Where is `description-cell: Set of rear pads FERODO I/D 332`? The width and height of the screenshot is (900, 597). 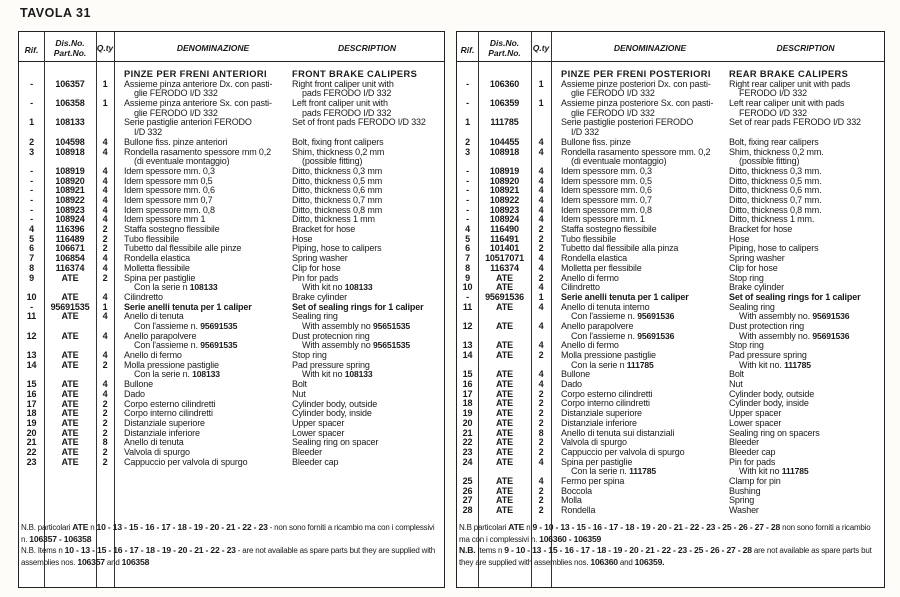 description-cell: Set of rear pads FERODO I/D 332 is located at coordinates (795, 123).